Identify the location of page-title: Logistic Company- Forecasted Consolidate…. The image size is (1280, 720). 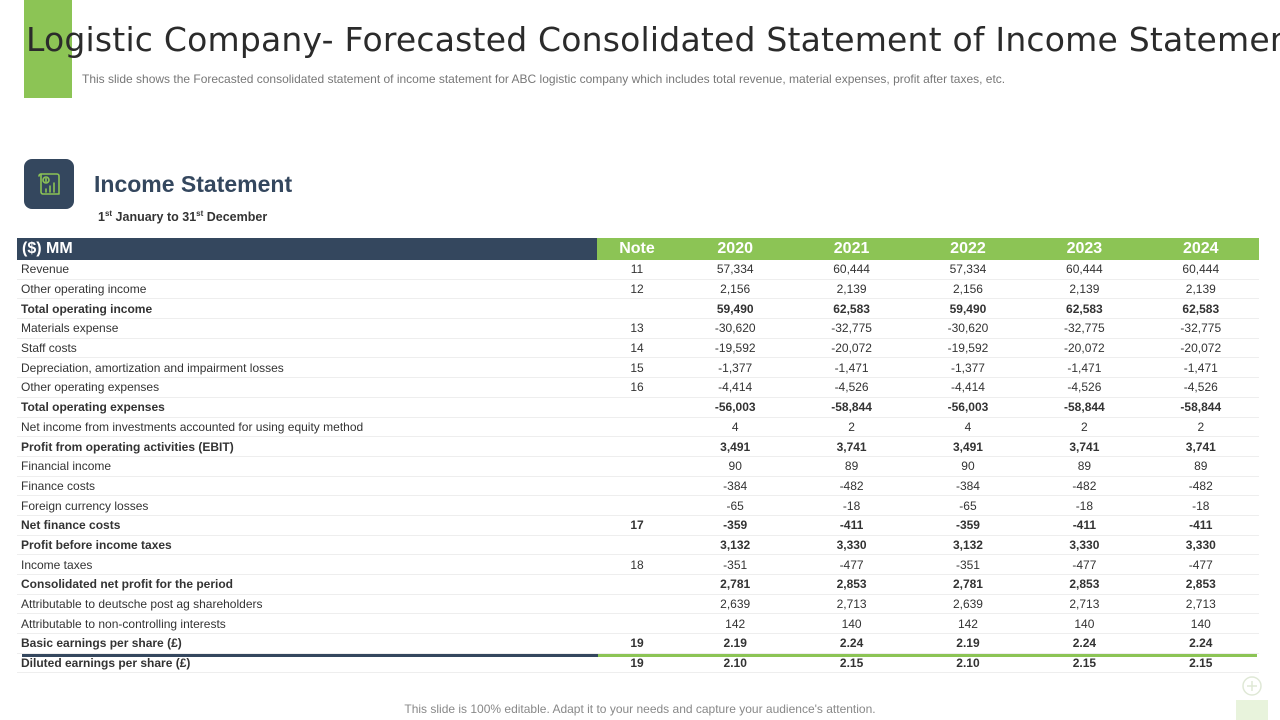
(653, 39).